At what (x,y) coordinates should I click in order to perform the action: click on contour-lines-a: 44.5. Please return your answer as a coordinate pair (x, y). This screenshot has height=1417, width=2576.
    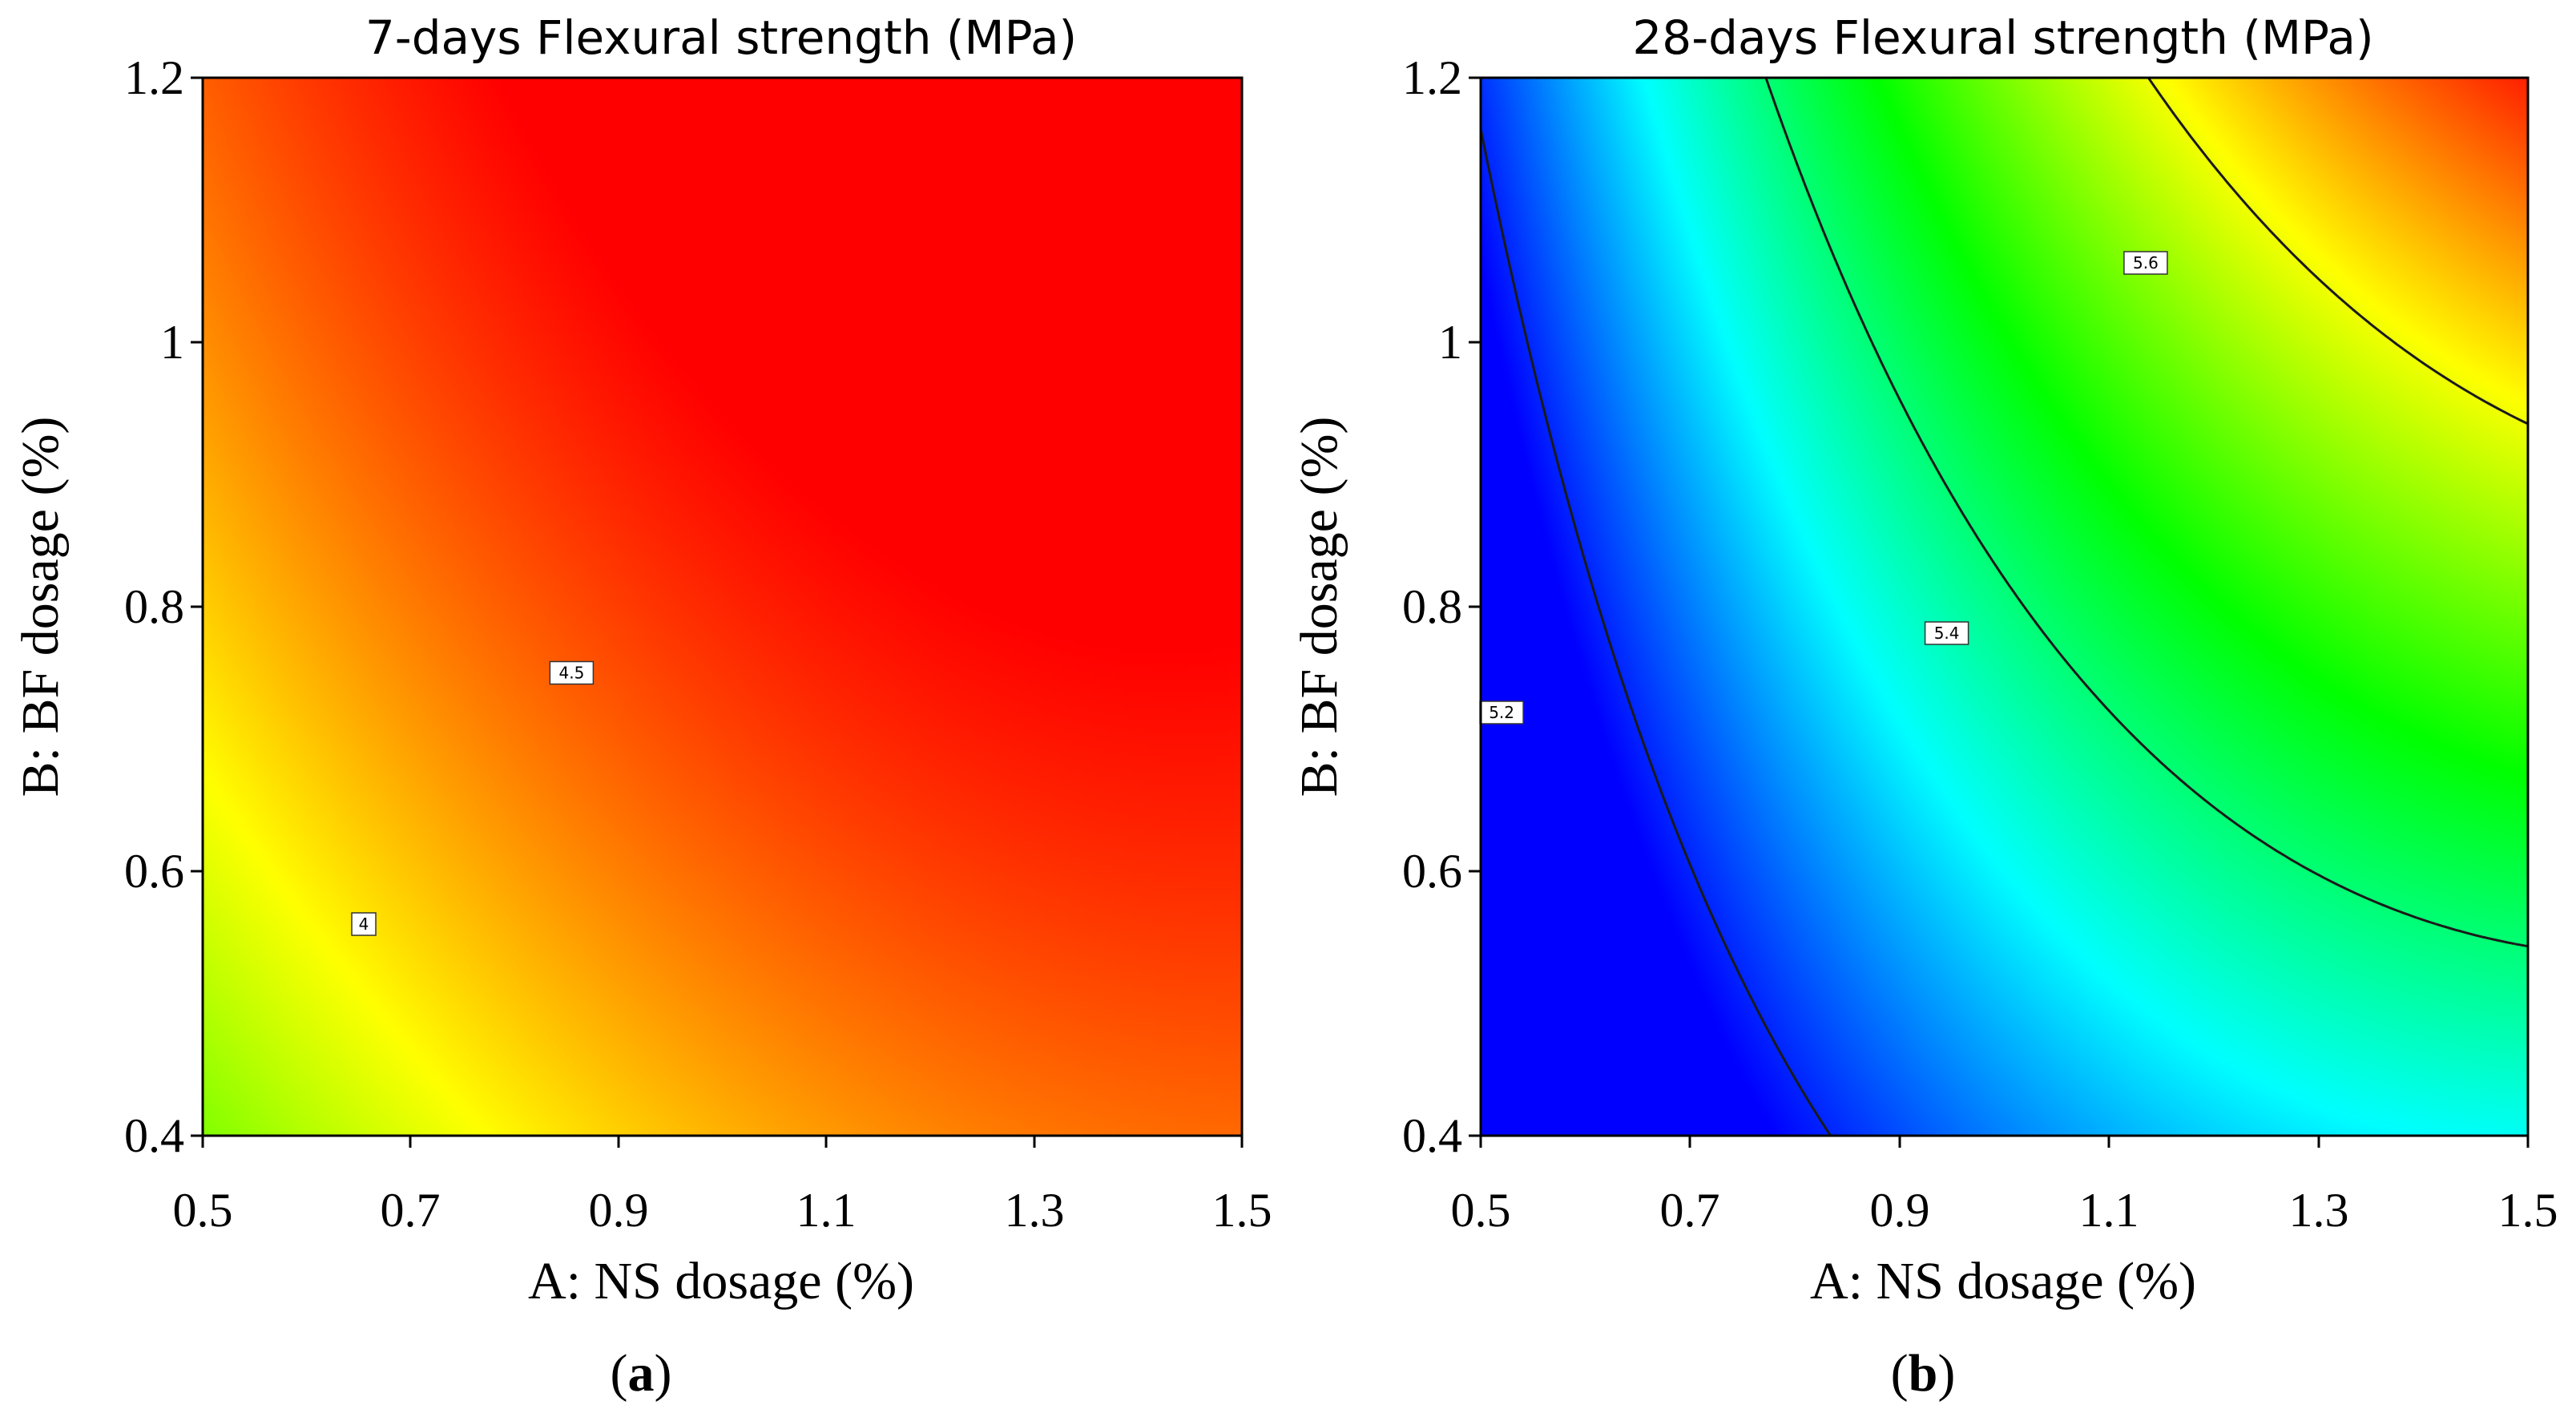
    Looking at the image, I should click on (473, 798).